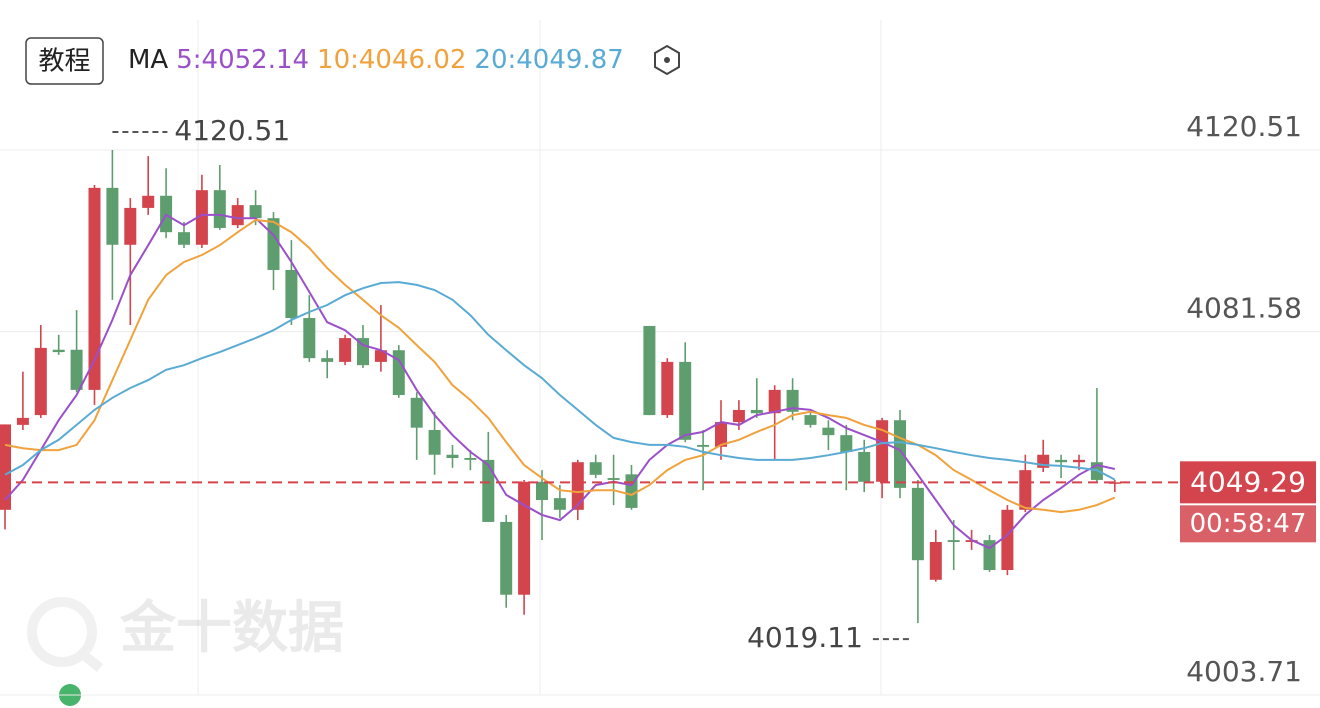 The image size is (1320, 708). I want to click on countdown-tag, so click(1248, 524).